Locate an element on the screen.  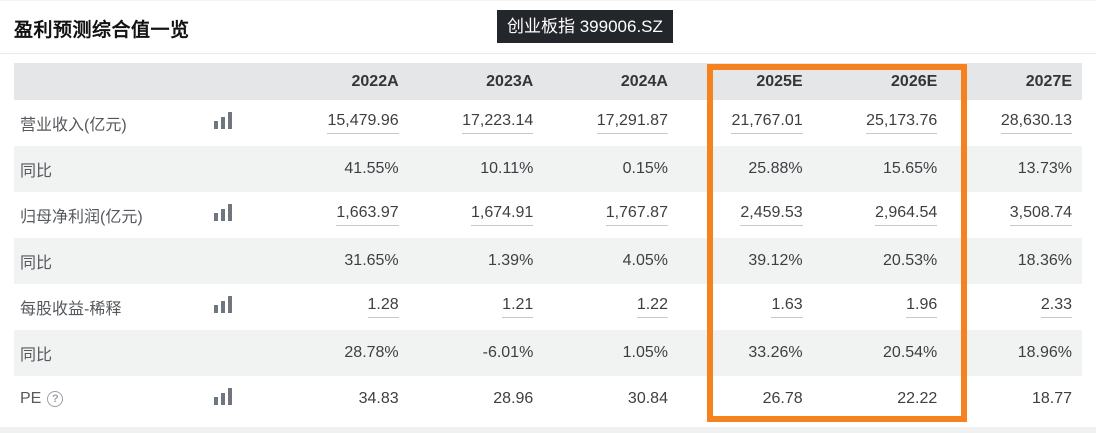
header-label-spacer is located at coordinates (114, 81).